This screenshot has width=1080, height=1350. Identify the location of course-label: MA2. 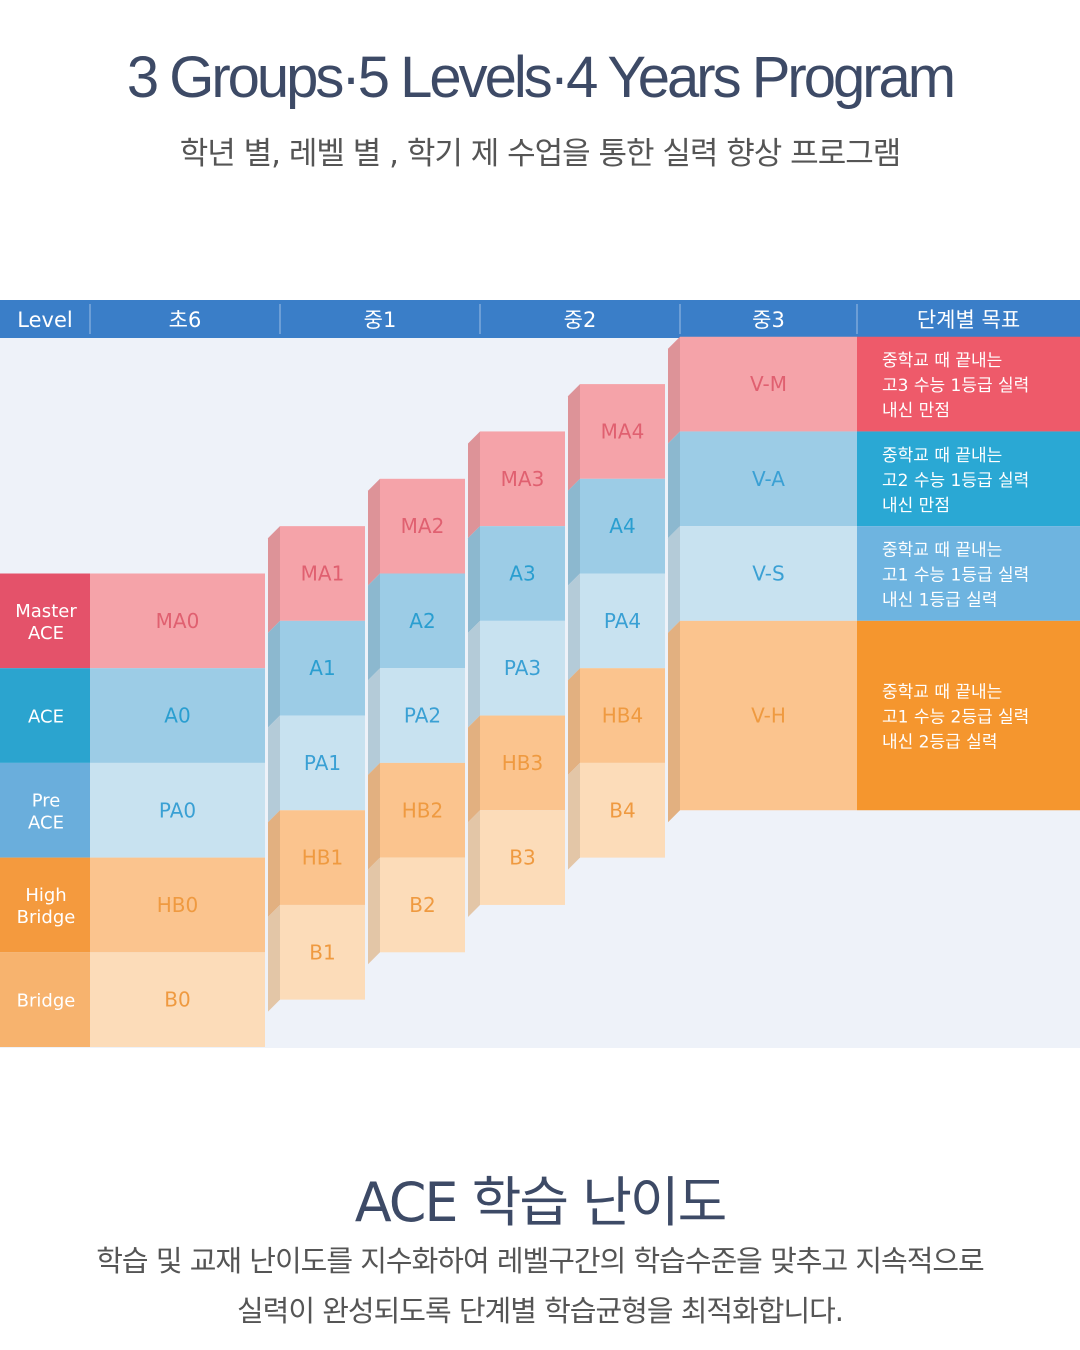
(423, 526).